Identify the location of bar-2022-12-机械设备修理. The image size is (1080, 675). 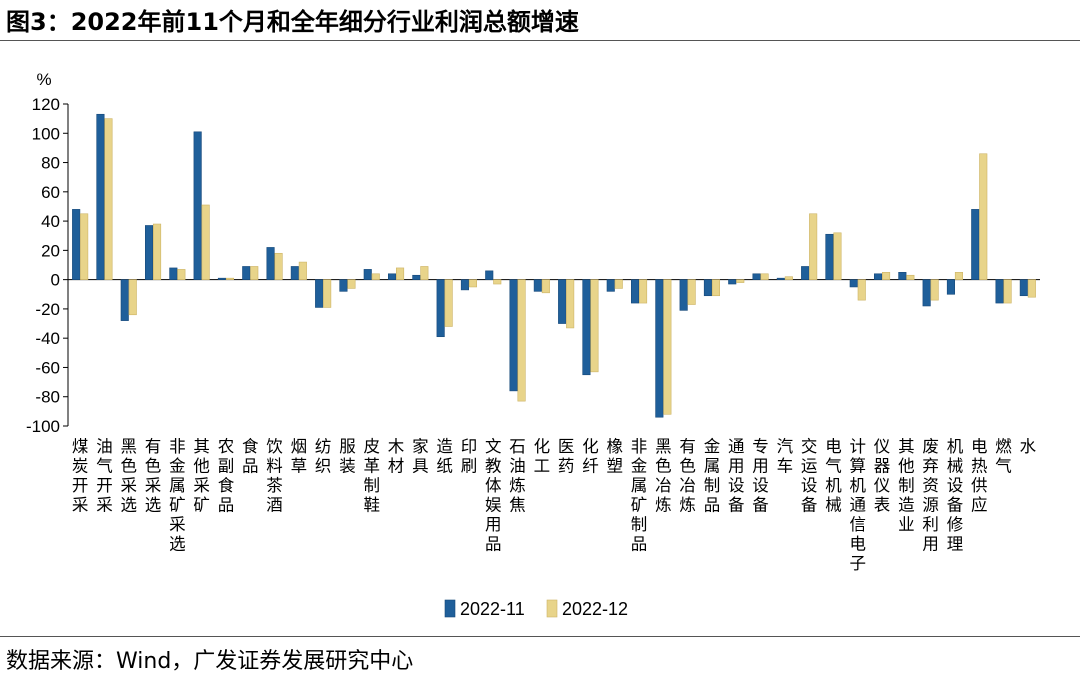
(959, 276).